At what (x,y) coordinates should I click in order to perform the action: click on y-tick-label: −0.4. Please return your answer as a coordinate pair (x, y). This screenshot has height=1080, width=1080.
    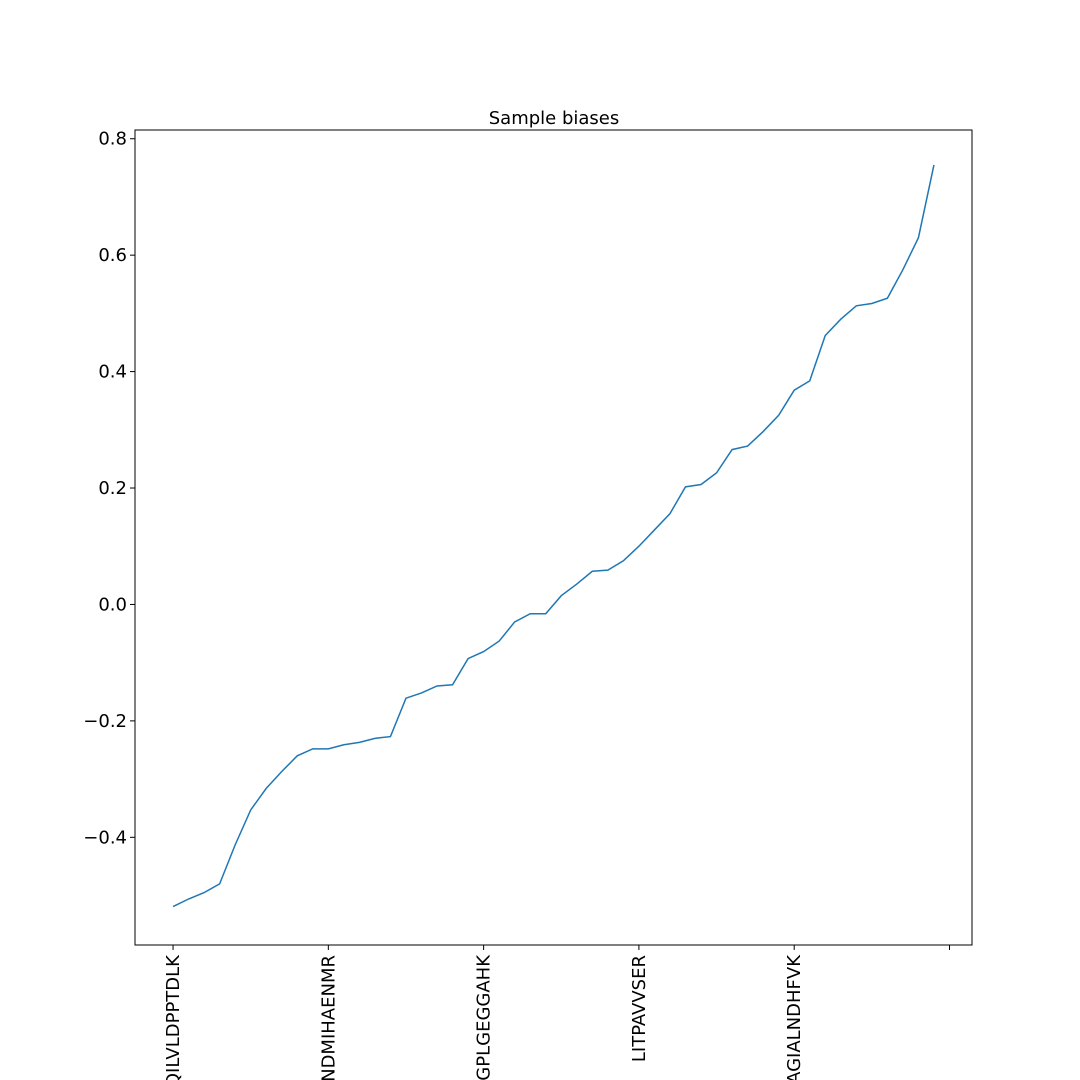
    Looking at the image, I should click on (105, 837).